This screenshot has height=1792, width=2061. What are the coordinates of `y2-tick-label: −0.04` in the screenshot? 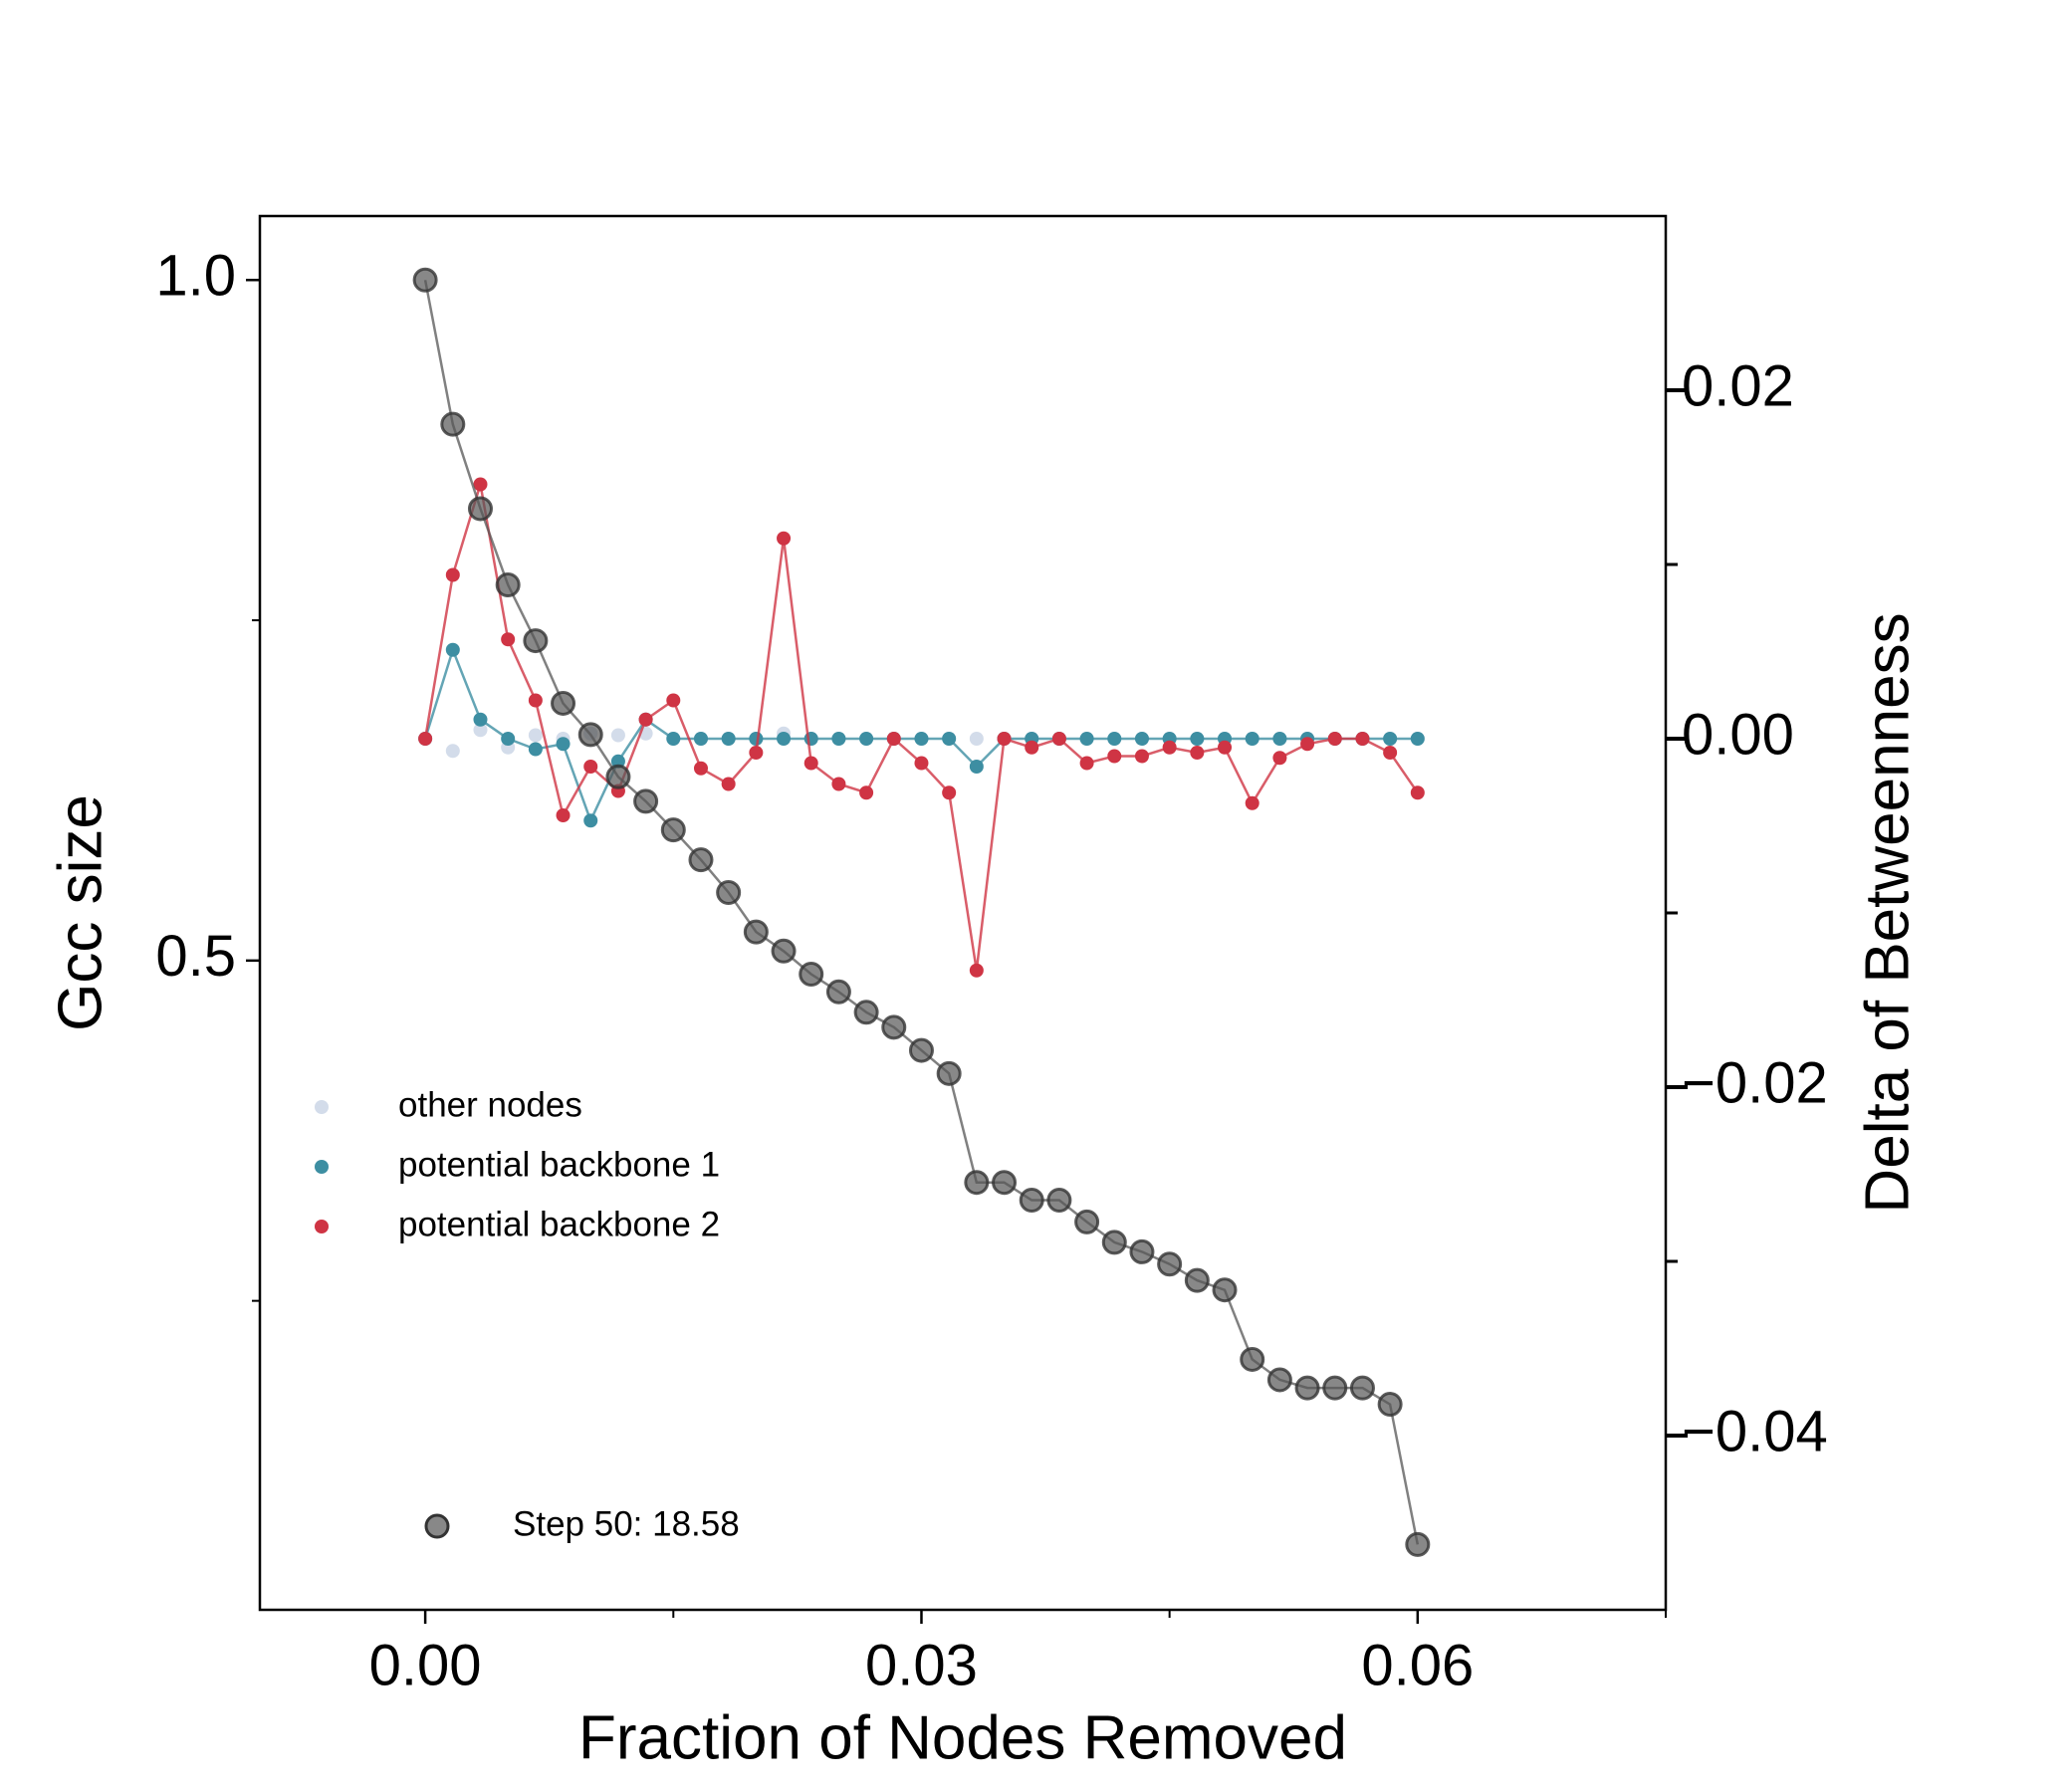 It's located at (1755, 1431).